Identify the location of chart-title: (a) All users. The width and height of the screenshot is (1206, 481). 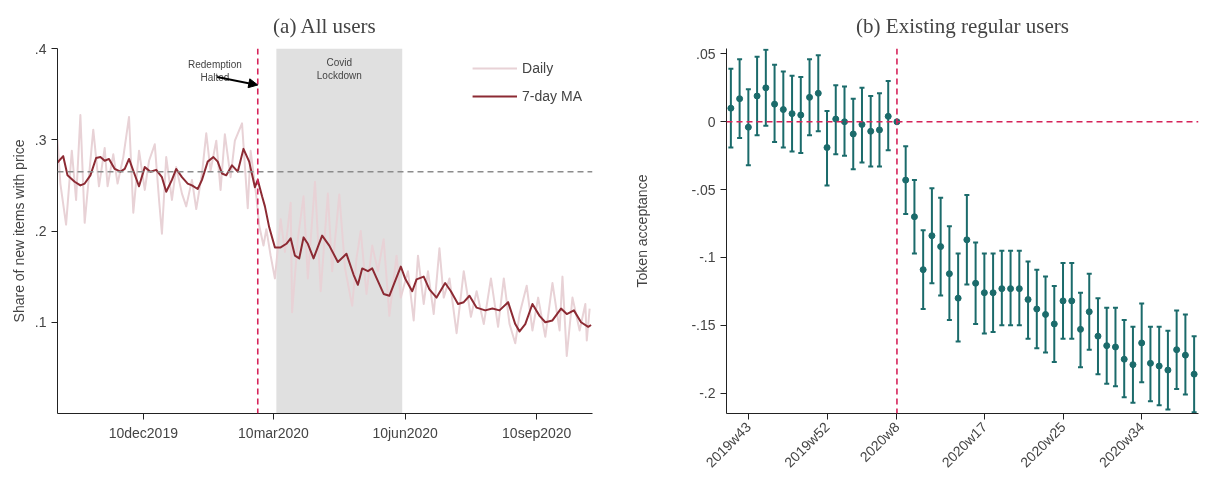
(324, 25).